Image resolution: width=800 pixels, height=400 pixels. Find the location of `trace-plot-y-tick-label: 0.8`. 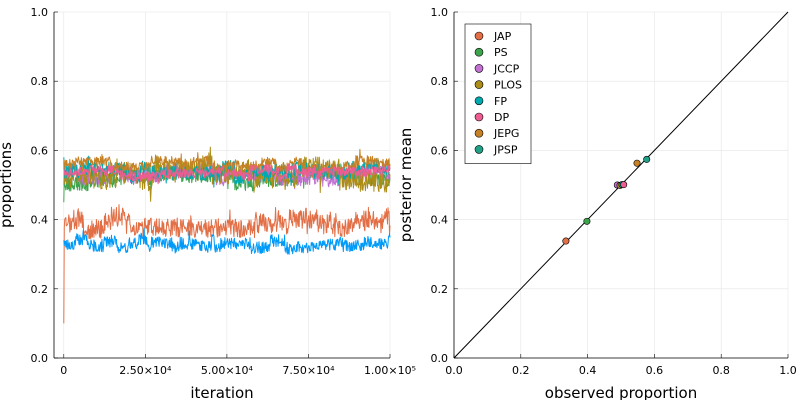

trace-plot-y-tick-label: 0.8 is located at coordinates (40, 81).